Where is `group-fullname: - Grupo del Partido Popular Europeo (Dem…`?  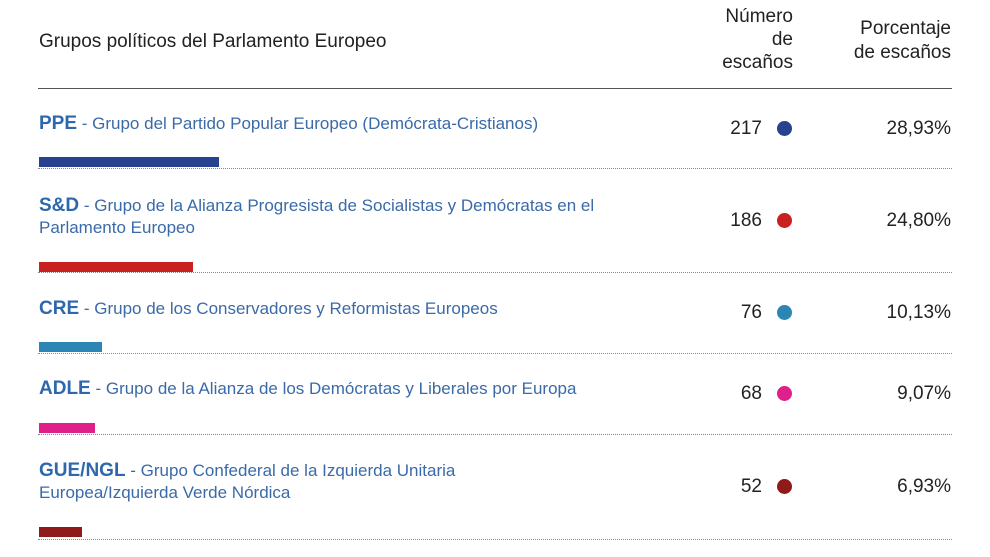
group-fullname: - Grupo del Partido Popular Europeo (Dem… is located at coordinates (308, 123).